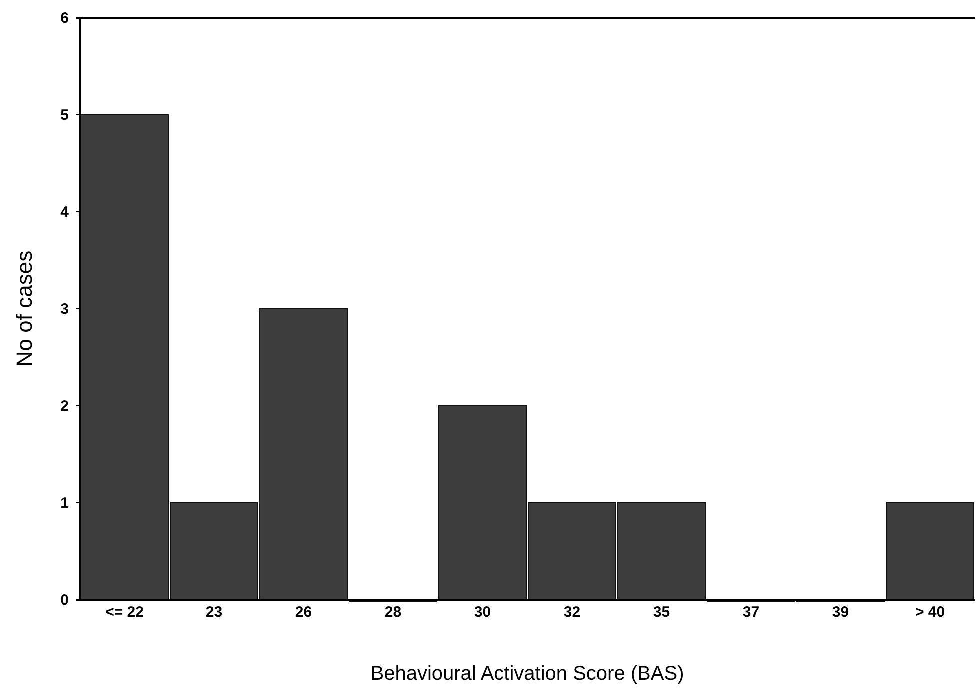 This screenshot has height=690, width=979. Describe the element at coordinates (303, 612) in the screenshot. I see `x-tick-label: 26` at that location.